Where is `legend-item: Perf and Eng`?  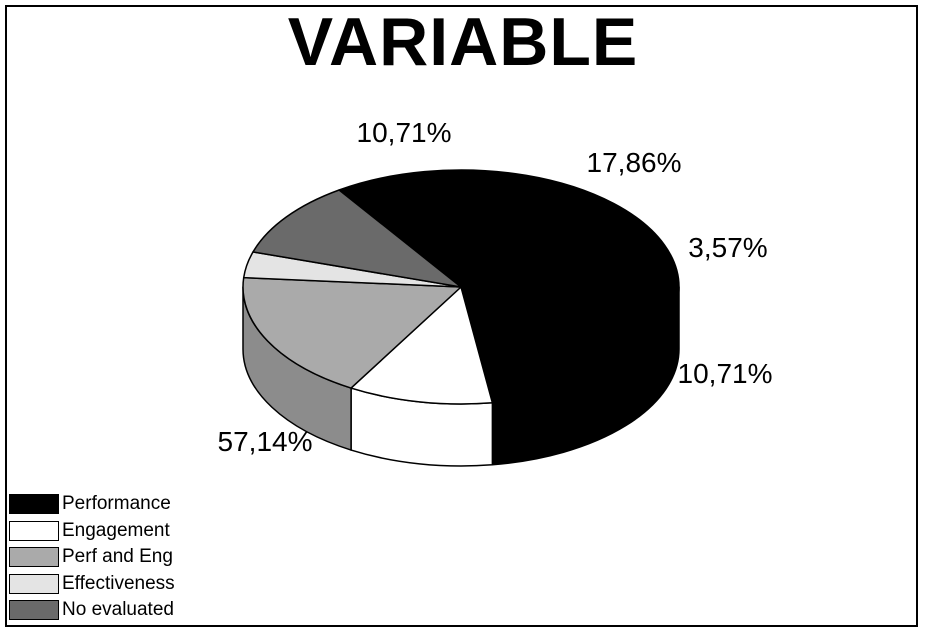
legend-item: Perf and Eng is located at coordinates (92, 557).